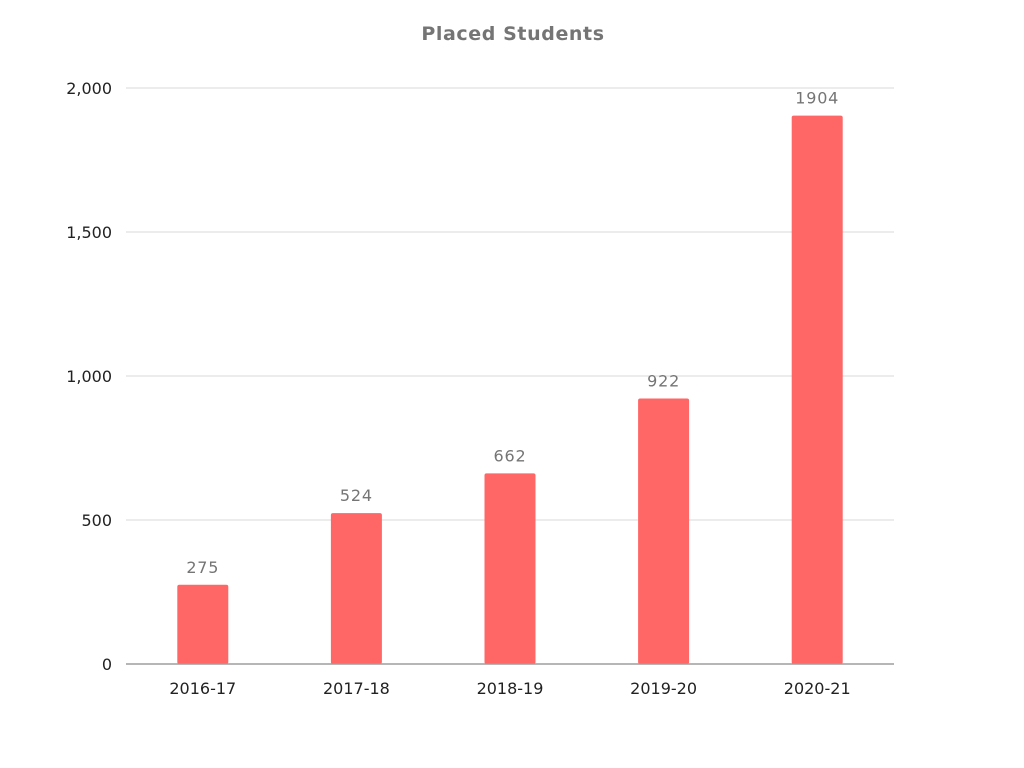 This screenshot has width=1024, height=768. I want to click on data-label: 524, so click(356, 495).